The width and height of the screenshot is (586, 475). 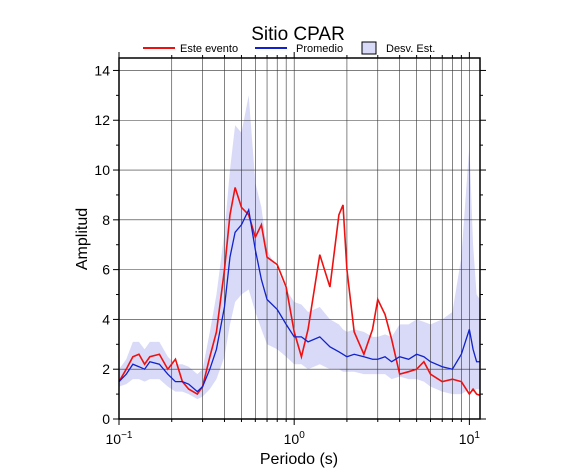 I want to click on x-tick-exponent: 1, so click(x=477, y=435).